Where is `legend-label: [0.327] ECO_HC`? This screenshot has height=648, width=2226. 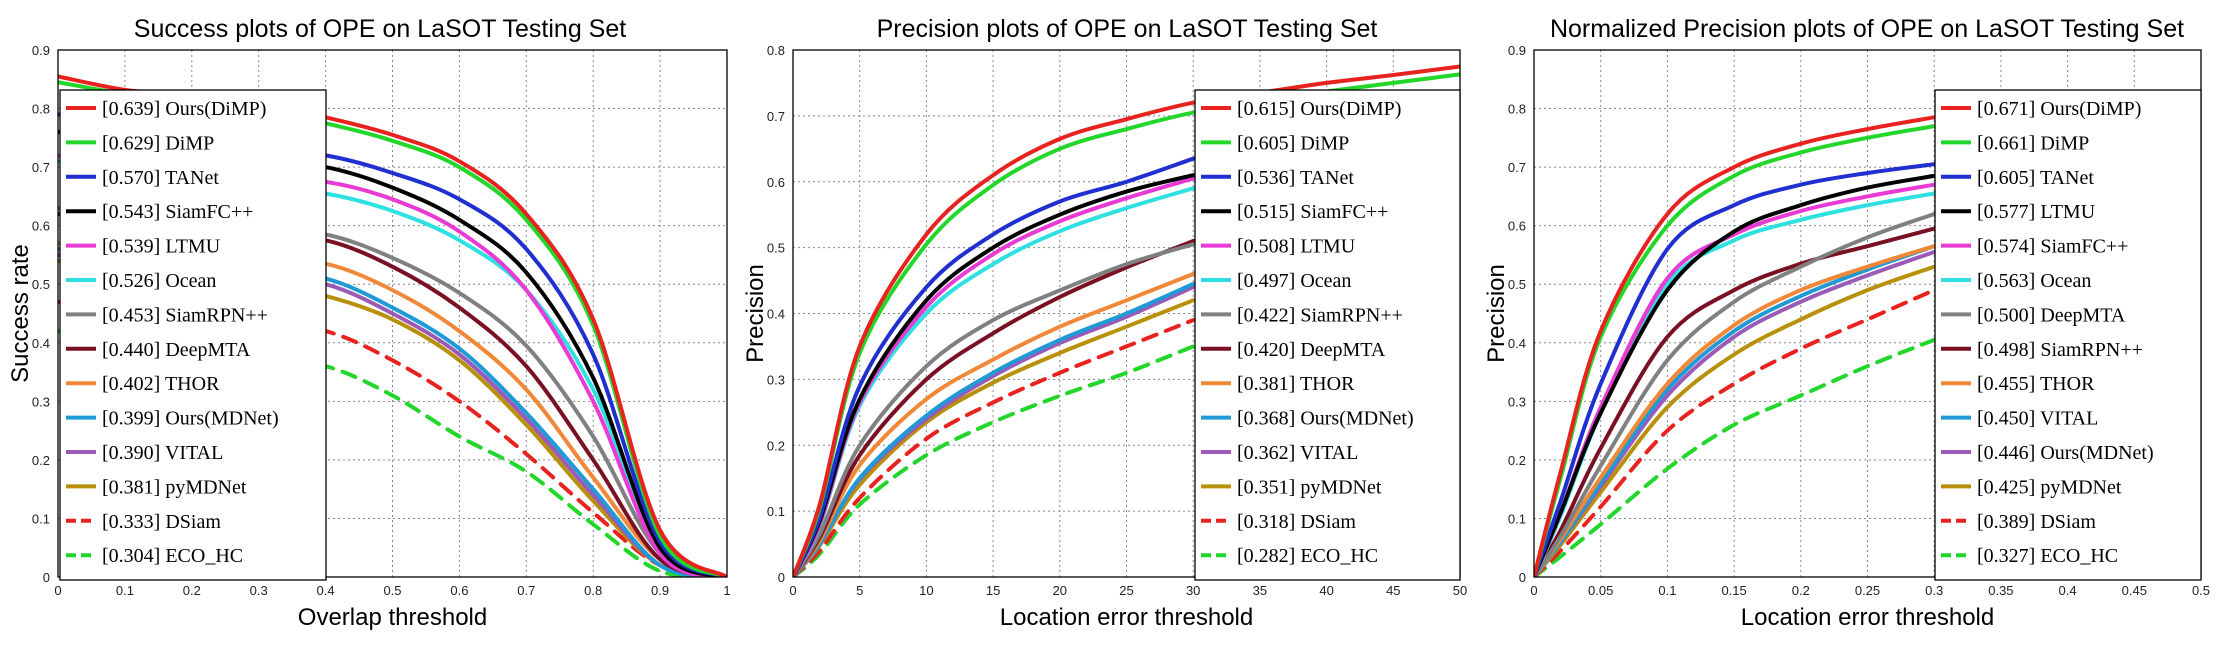 legend-label: [0.327] ECO_HC is located at coordinates (2047, 556).